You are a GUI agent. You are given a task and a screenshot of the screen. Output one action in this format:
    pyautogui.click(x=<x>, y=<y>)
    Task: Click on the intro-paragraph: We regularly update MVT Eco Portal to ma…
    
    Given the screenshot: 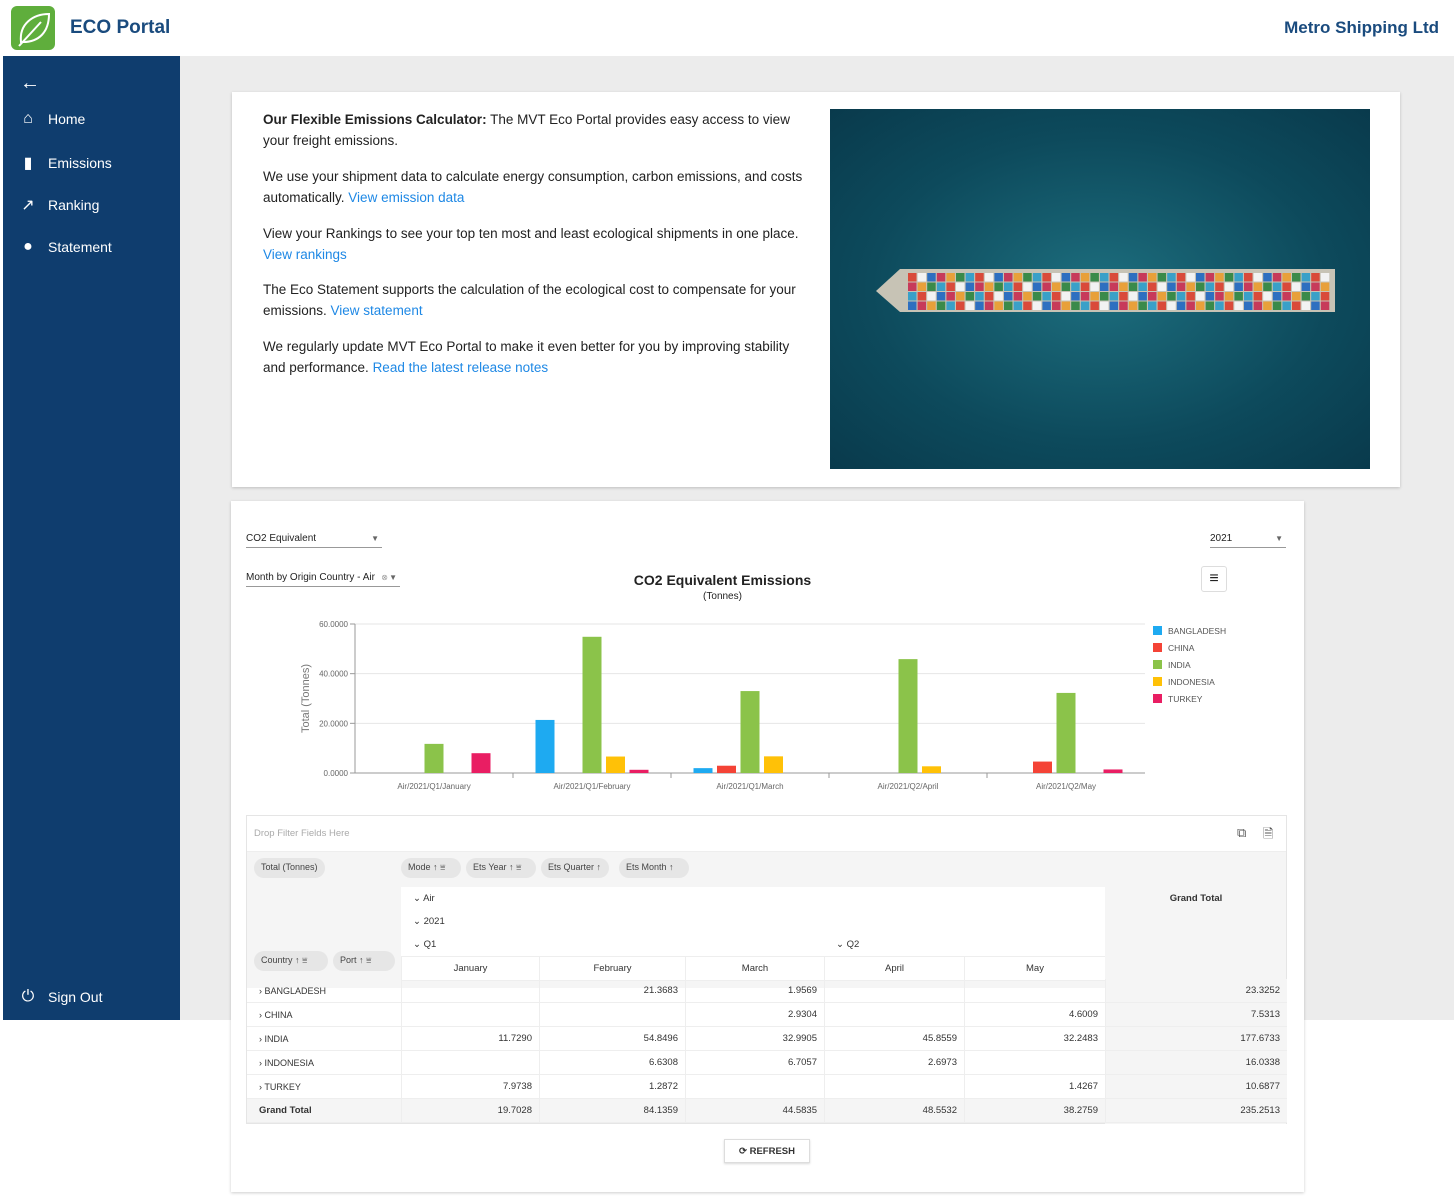 What is the action you would take?
    pyautogui.click(x=533, y=357)
    